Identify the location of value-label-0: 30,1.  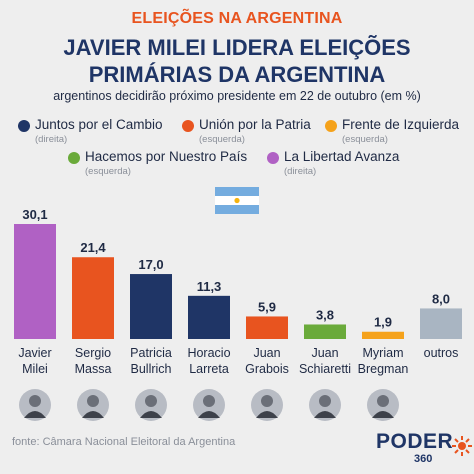
(34, 214).